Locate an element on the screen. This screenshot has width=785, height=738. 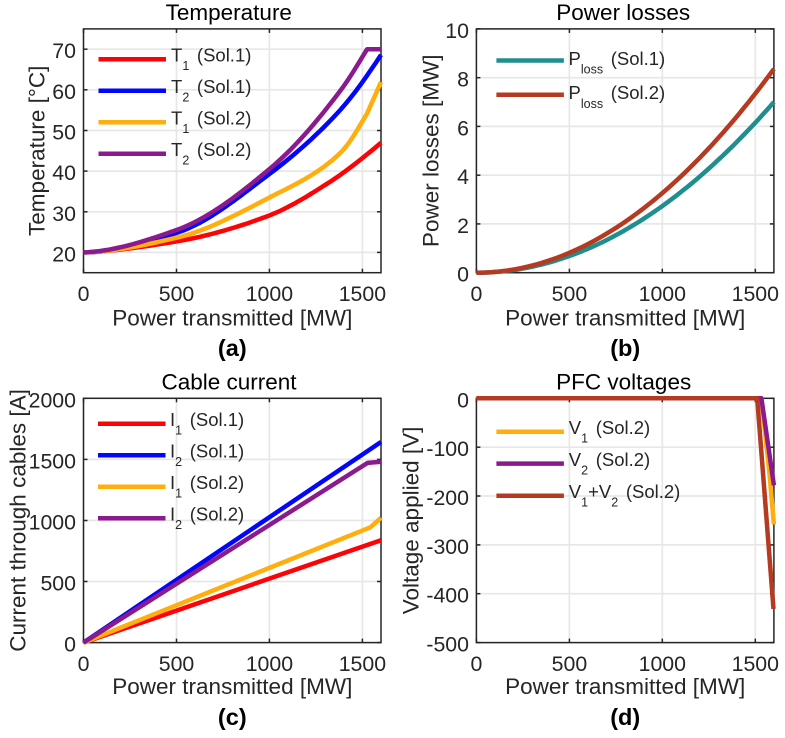
svg-text: -300 is located at coordinates (447, 547).